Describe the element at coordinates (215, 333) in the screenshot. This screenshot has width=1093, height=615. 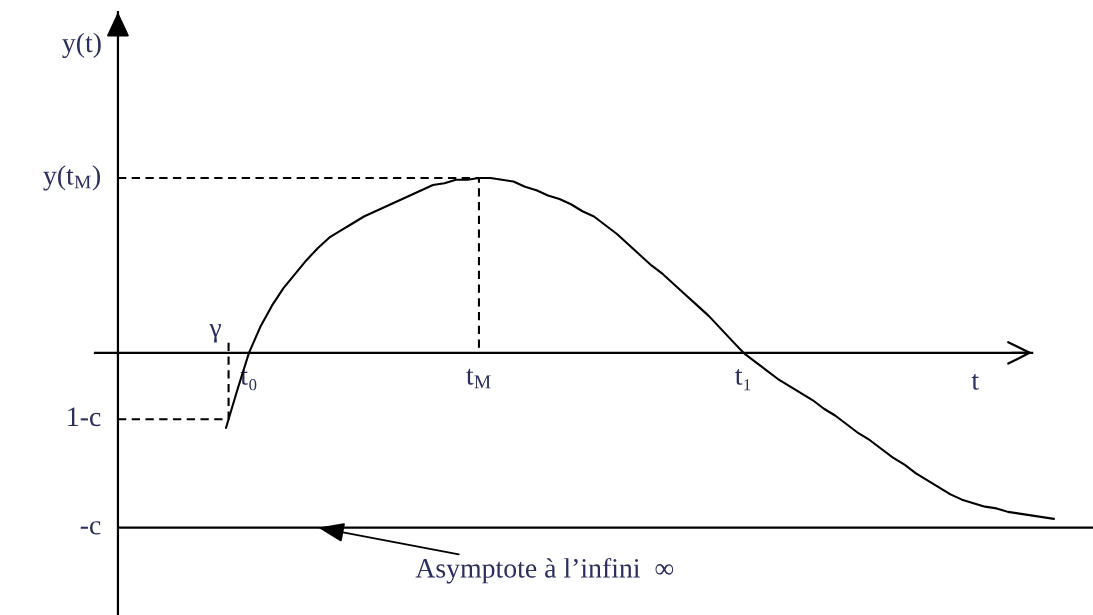
I see `annotation: γ` at that location.